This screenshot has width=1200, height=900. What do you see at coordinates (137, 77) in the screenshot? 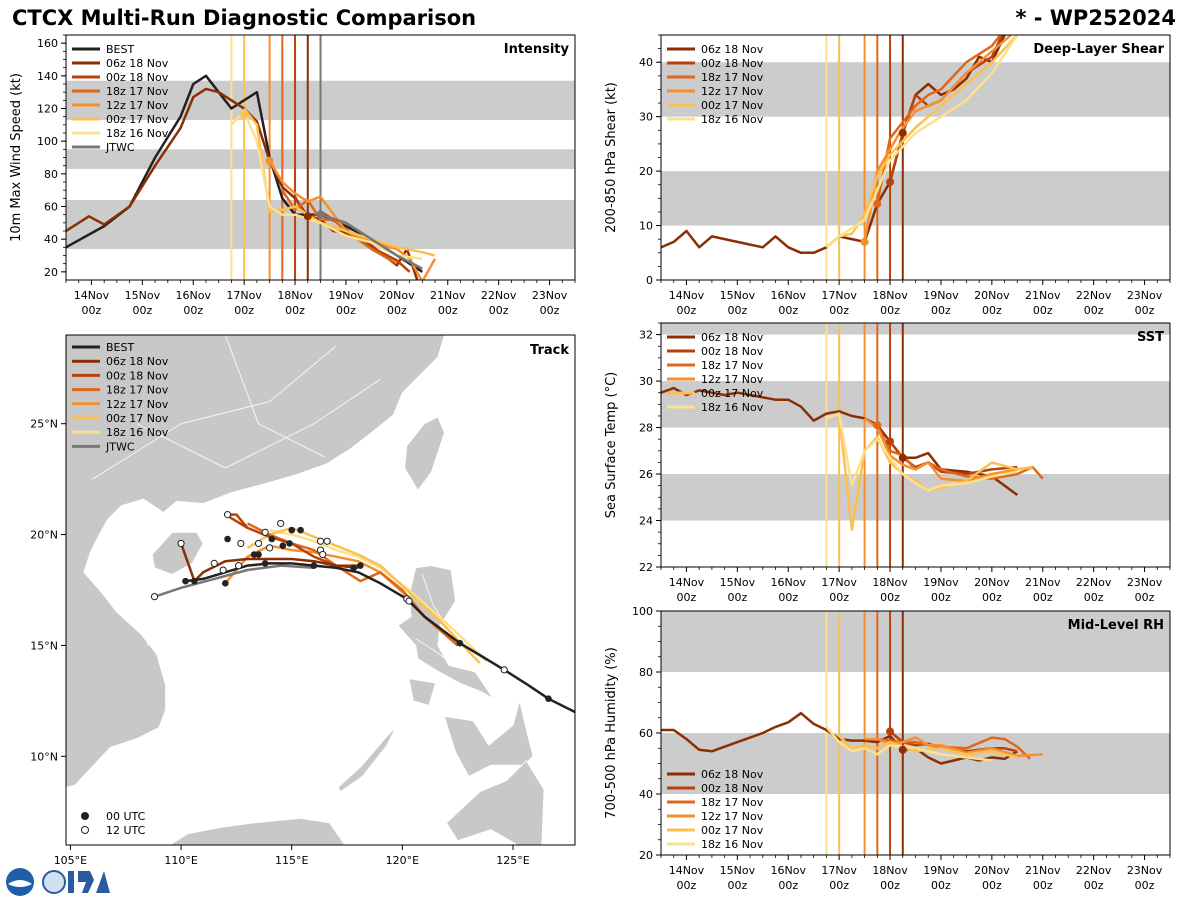
I see `legend-label: 00z 18 Nov` at bounding box center [137, 77].